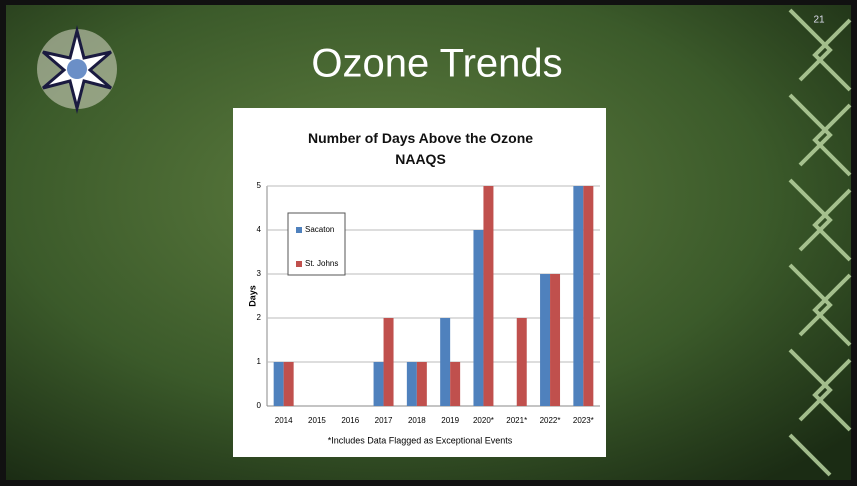  I want to click on x-tick-label: 2014, so click(284, 420).